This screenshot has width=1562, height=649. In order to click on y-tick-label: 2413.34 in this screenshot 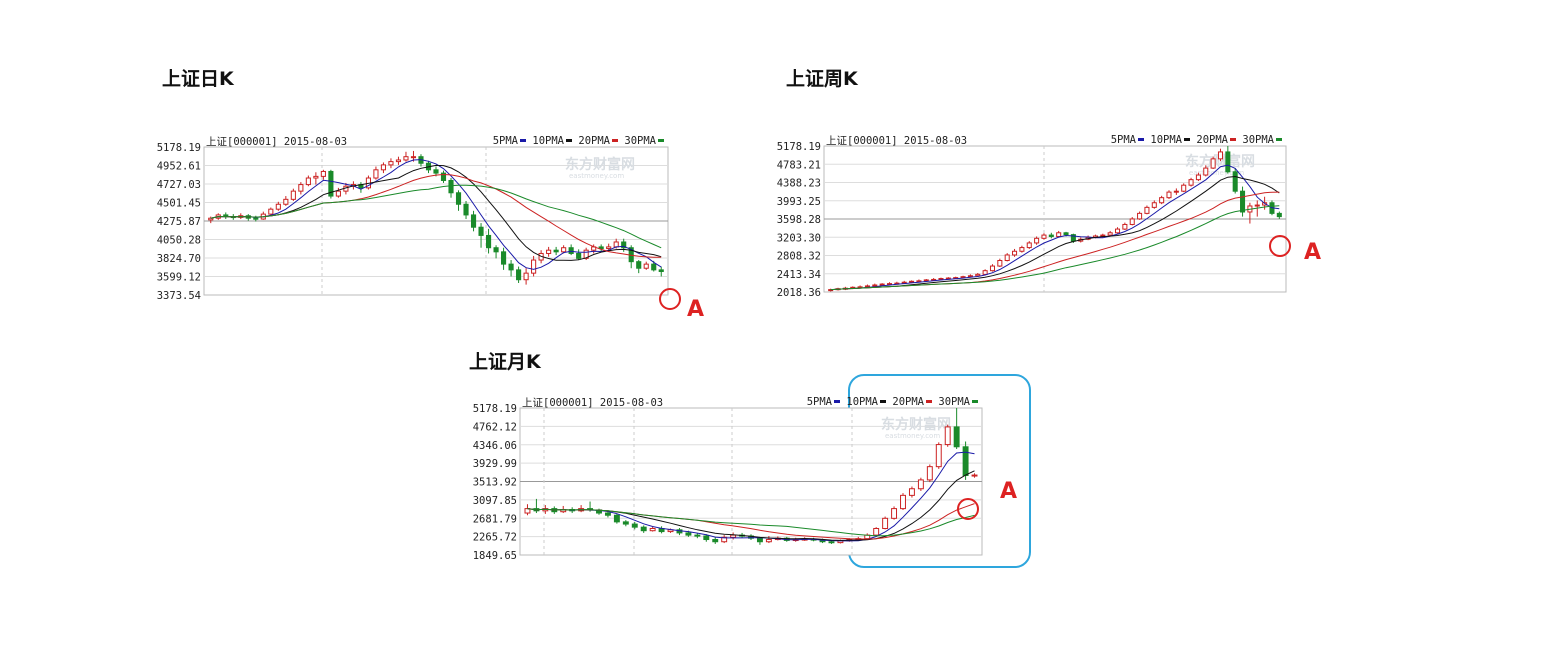, I will do `click(799, 275)`.